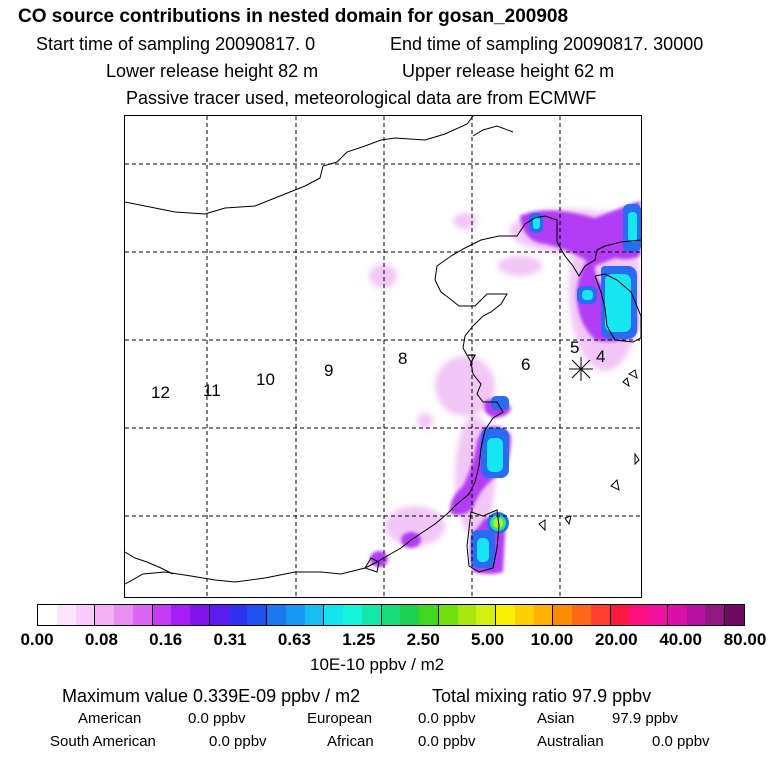  I want to click on colorbar-tick-label: 2.50, so click(423, 639).